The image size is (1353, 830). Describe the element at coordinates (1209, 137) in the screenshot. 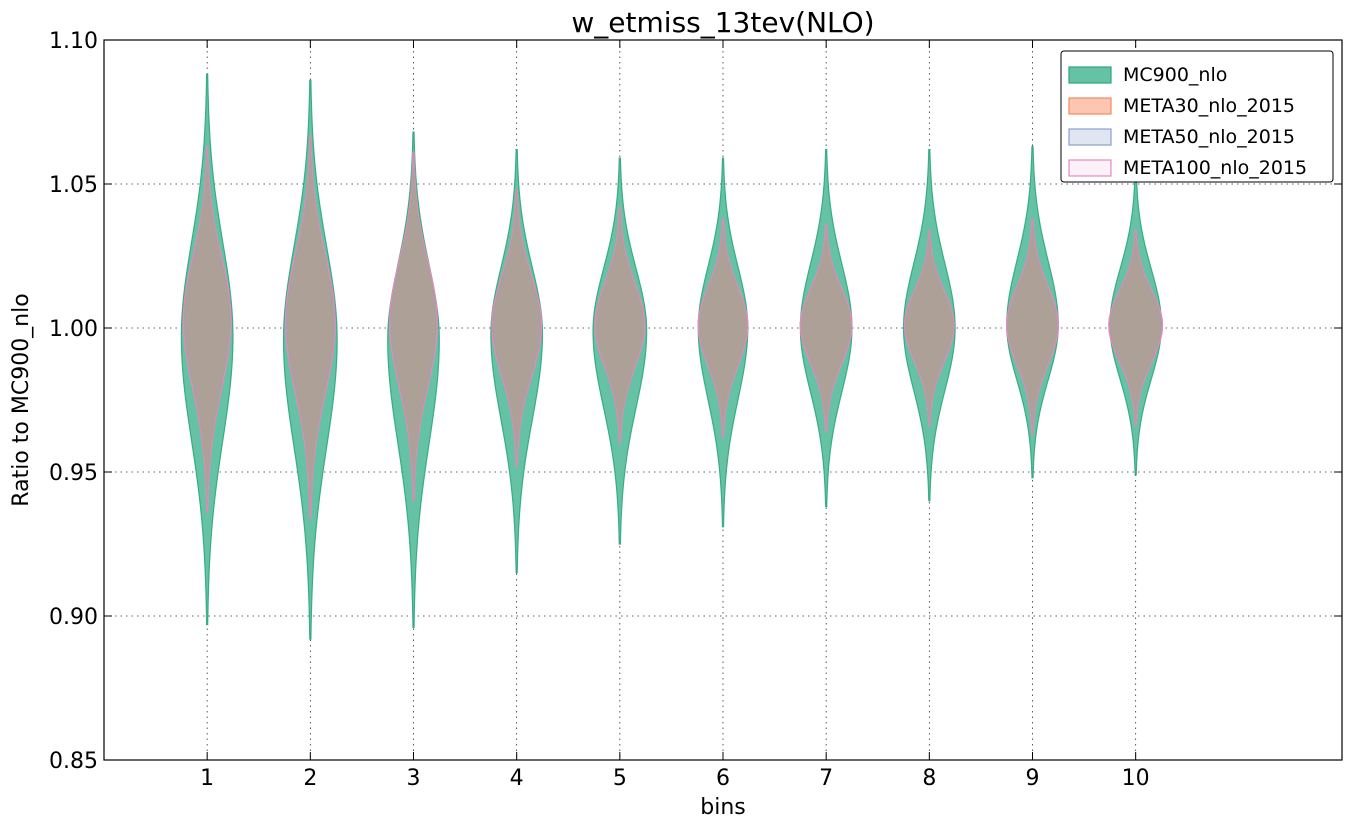

I see `legend-label-META50_nlo_2015: META50_nlo_2015` at that location.